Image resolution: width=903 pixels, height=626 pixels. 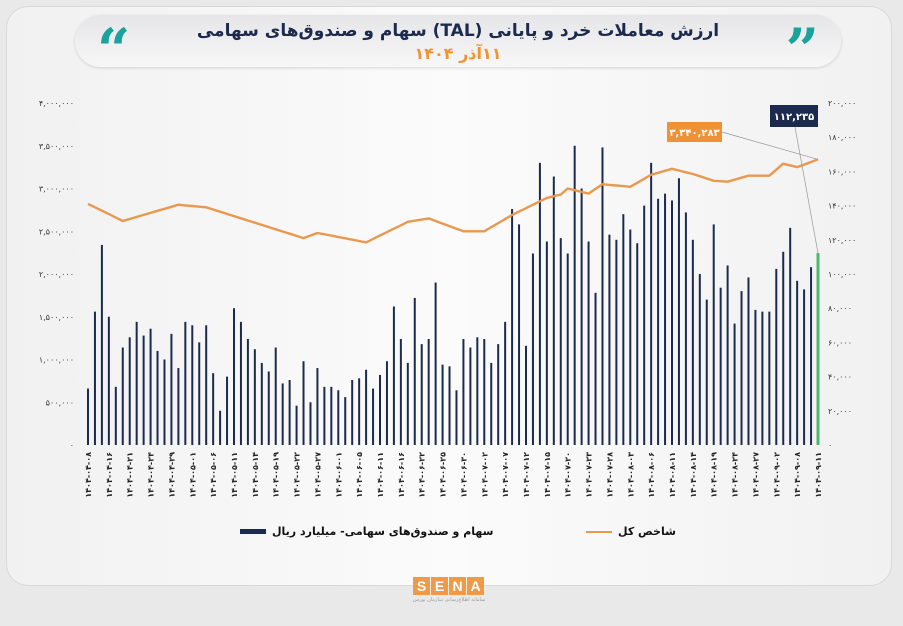 I want to click on callout-index-box, so click(x=694, y=132).